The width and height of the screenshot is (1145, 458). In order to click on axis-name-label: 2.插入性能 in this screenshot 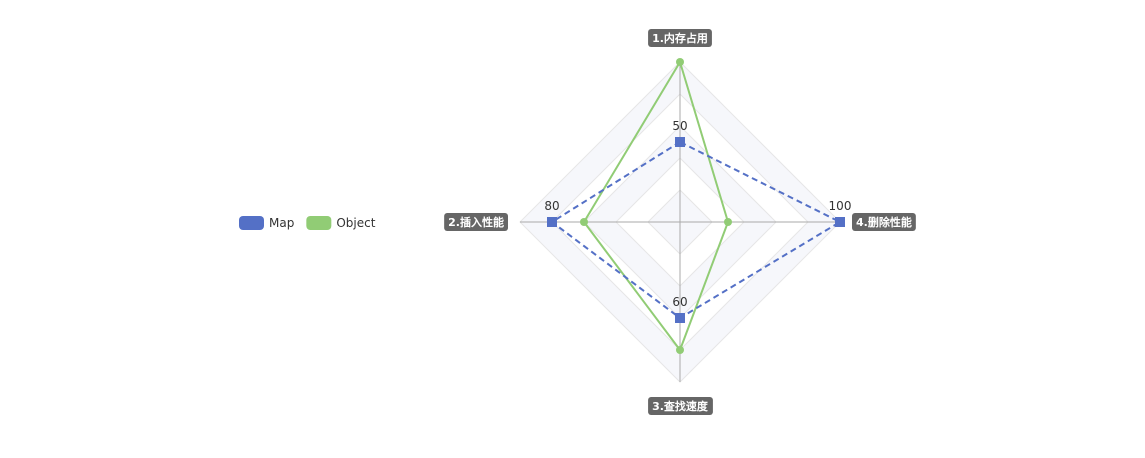, I will do `click(476, 222)`.